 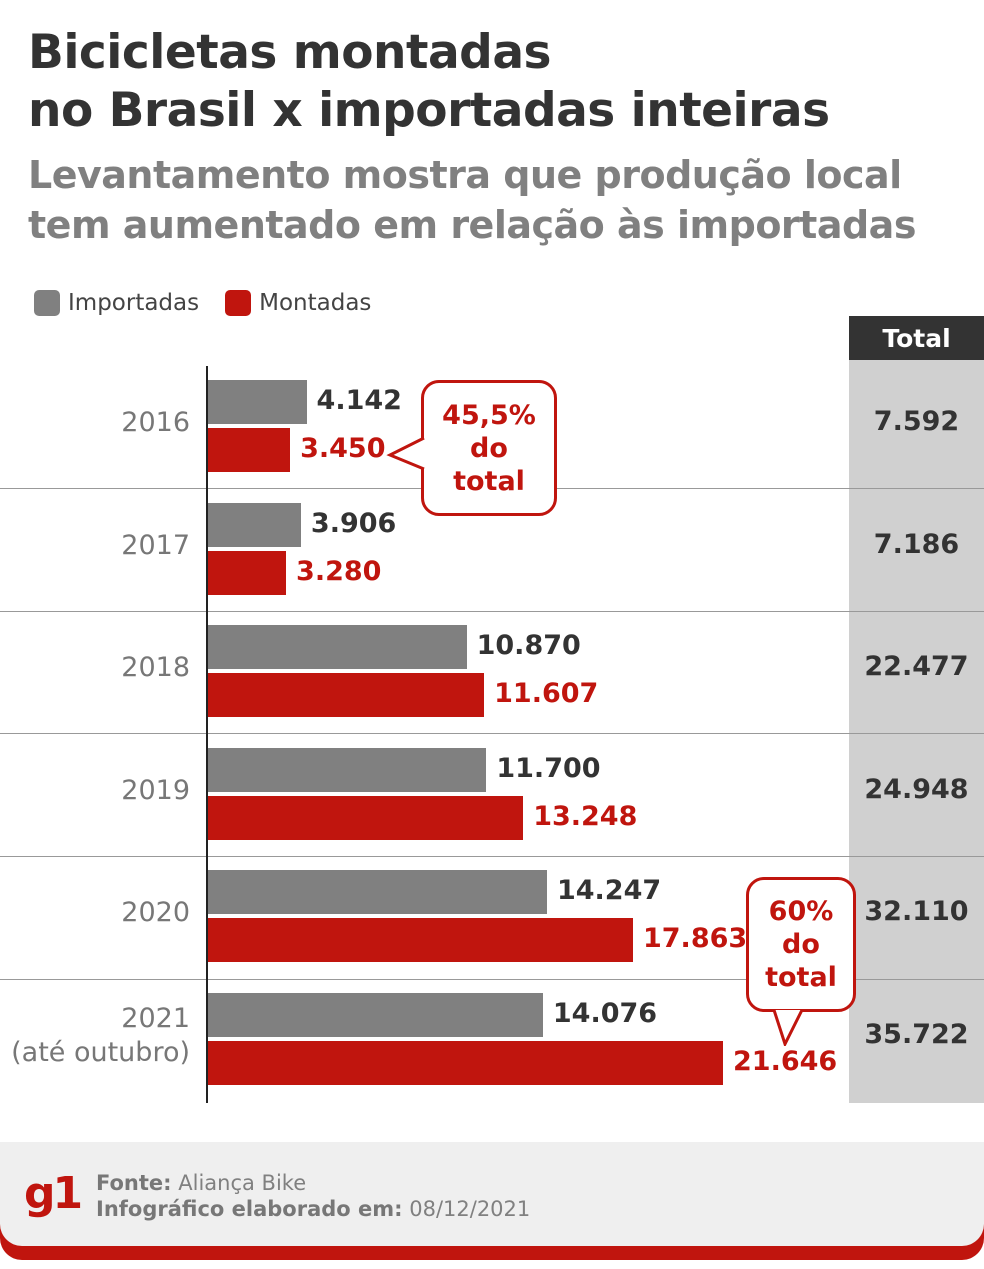 What do you see at coordinates (465, 1063) in the screenshot?
I see `bar-montadas-2021` at bounding box center [465, 1063].